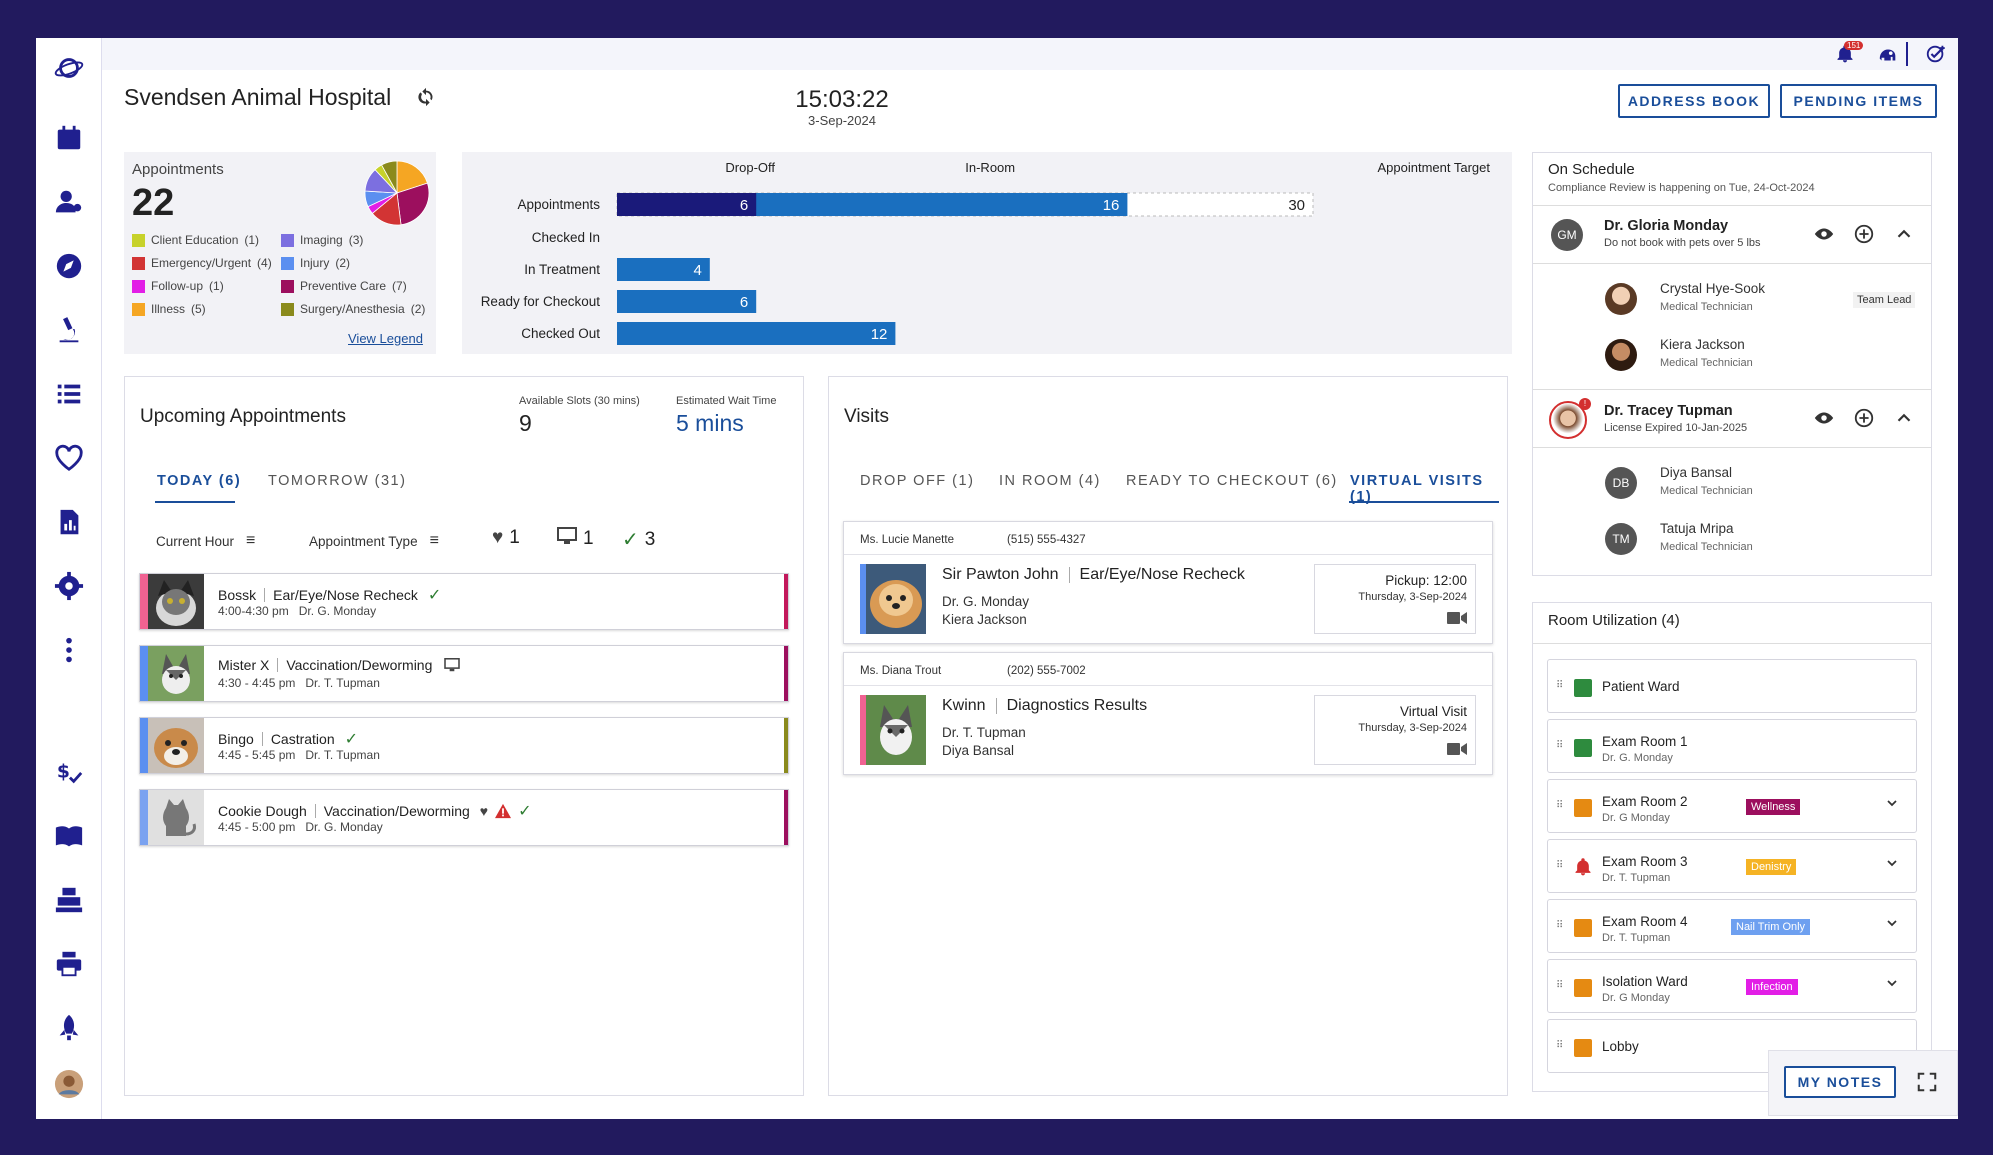  I want to click on check-count-filter: ✓ 3, so click(638, 539).